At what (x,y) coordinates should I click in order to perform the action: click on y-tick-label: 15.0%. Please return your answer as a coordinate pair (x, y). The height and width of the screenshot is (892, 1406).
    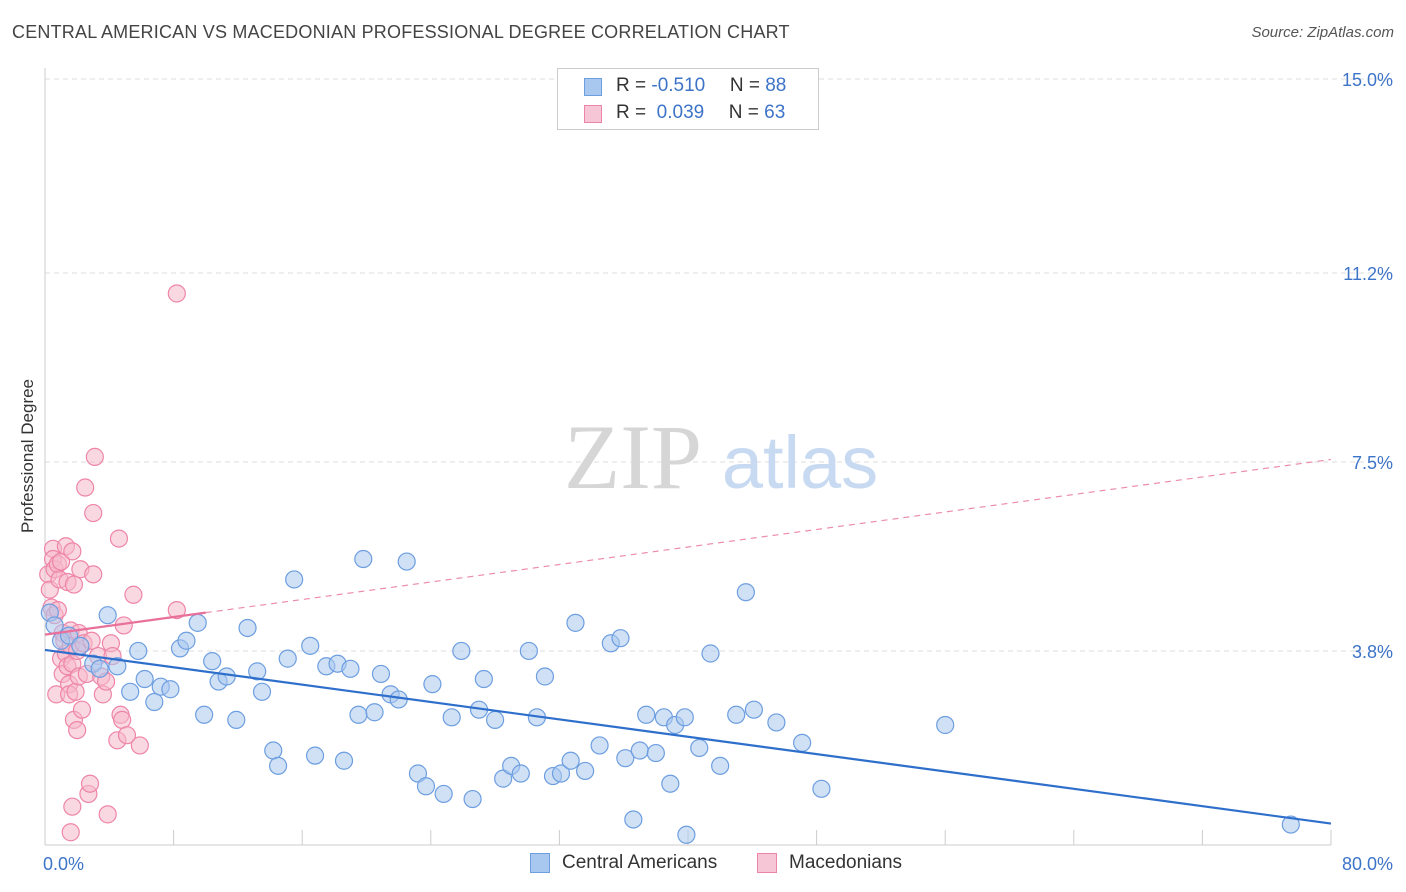
    Looking at the image, I should click on (1367, 80).